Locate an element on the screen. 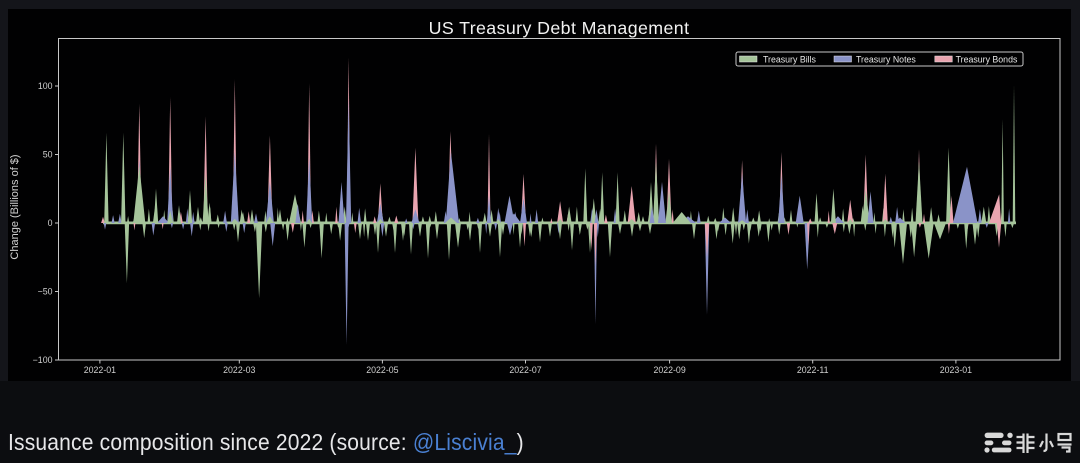  svg-text: US Treasury Debt Management is located at coordinates (559, 28).